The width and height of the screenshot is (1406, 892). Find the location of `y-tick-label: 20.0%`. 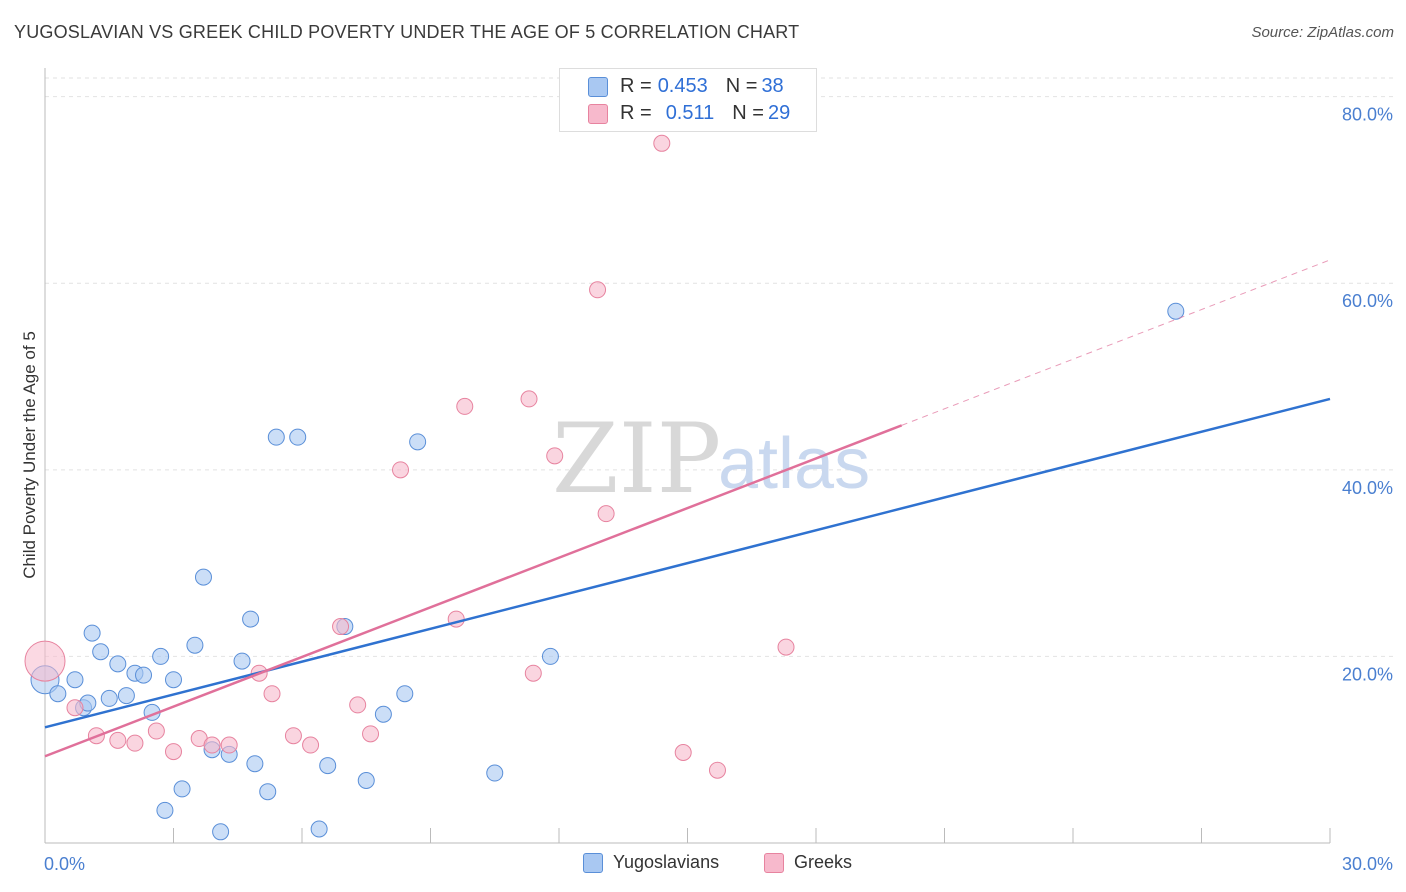

y-tick-label: 20.0% is located at coordinates (1367, 674).